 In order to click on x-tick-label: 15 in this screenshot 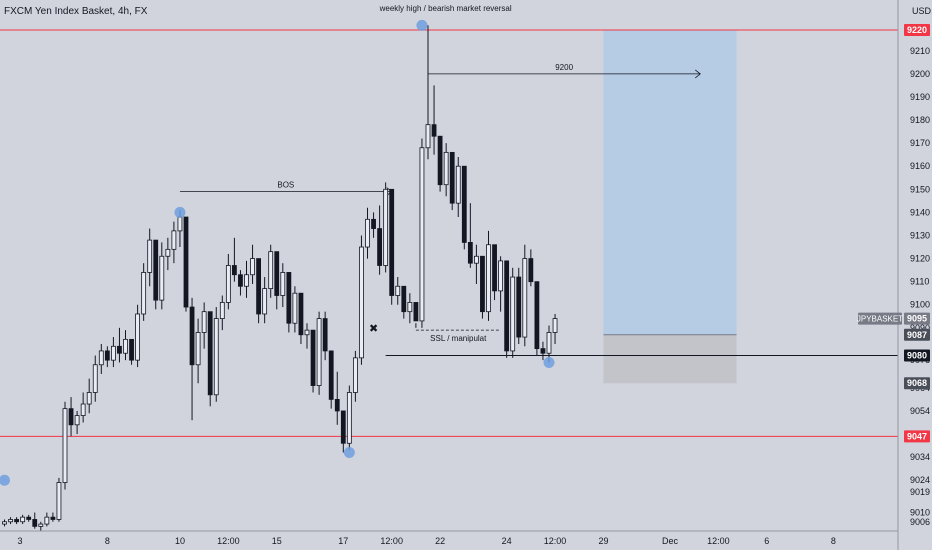, I will do `click(277, 541)`.